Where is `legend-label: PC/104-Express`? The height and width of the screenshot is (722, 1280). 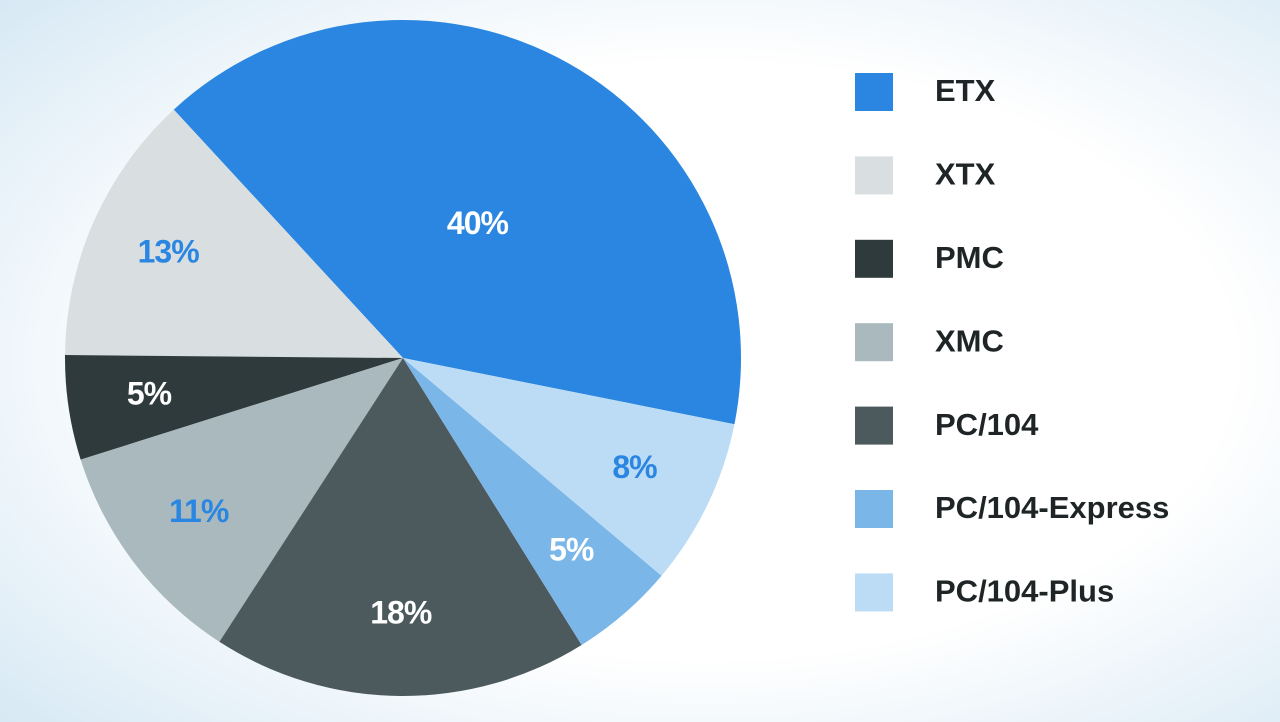
legend-label: PC/104-Express is located at coordinates (1052, 507).